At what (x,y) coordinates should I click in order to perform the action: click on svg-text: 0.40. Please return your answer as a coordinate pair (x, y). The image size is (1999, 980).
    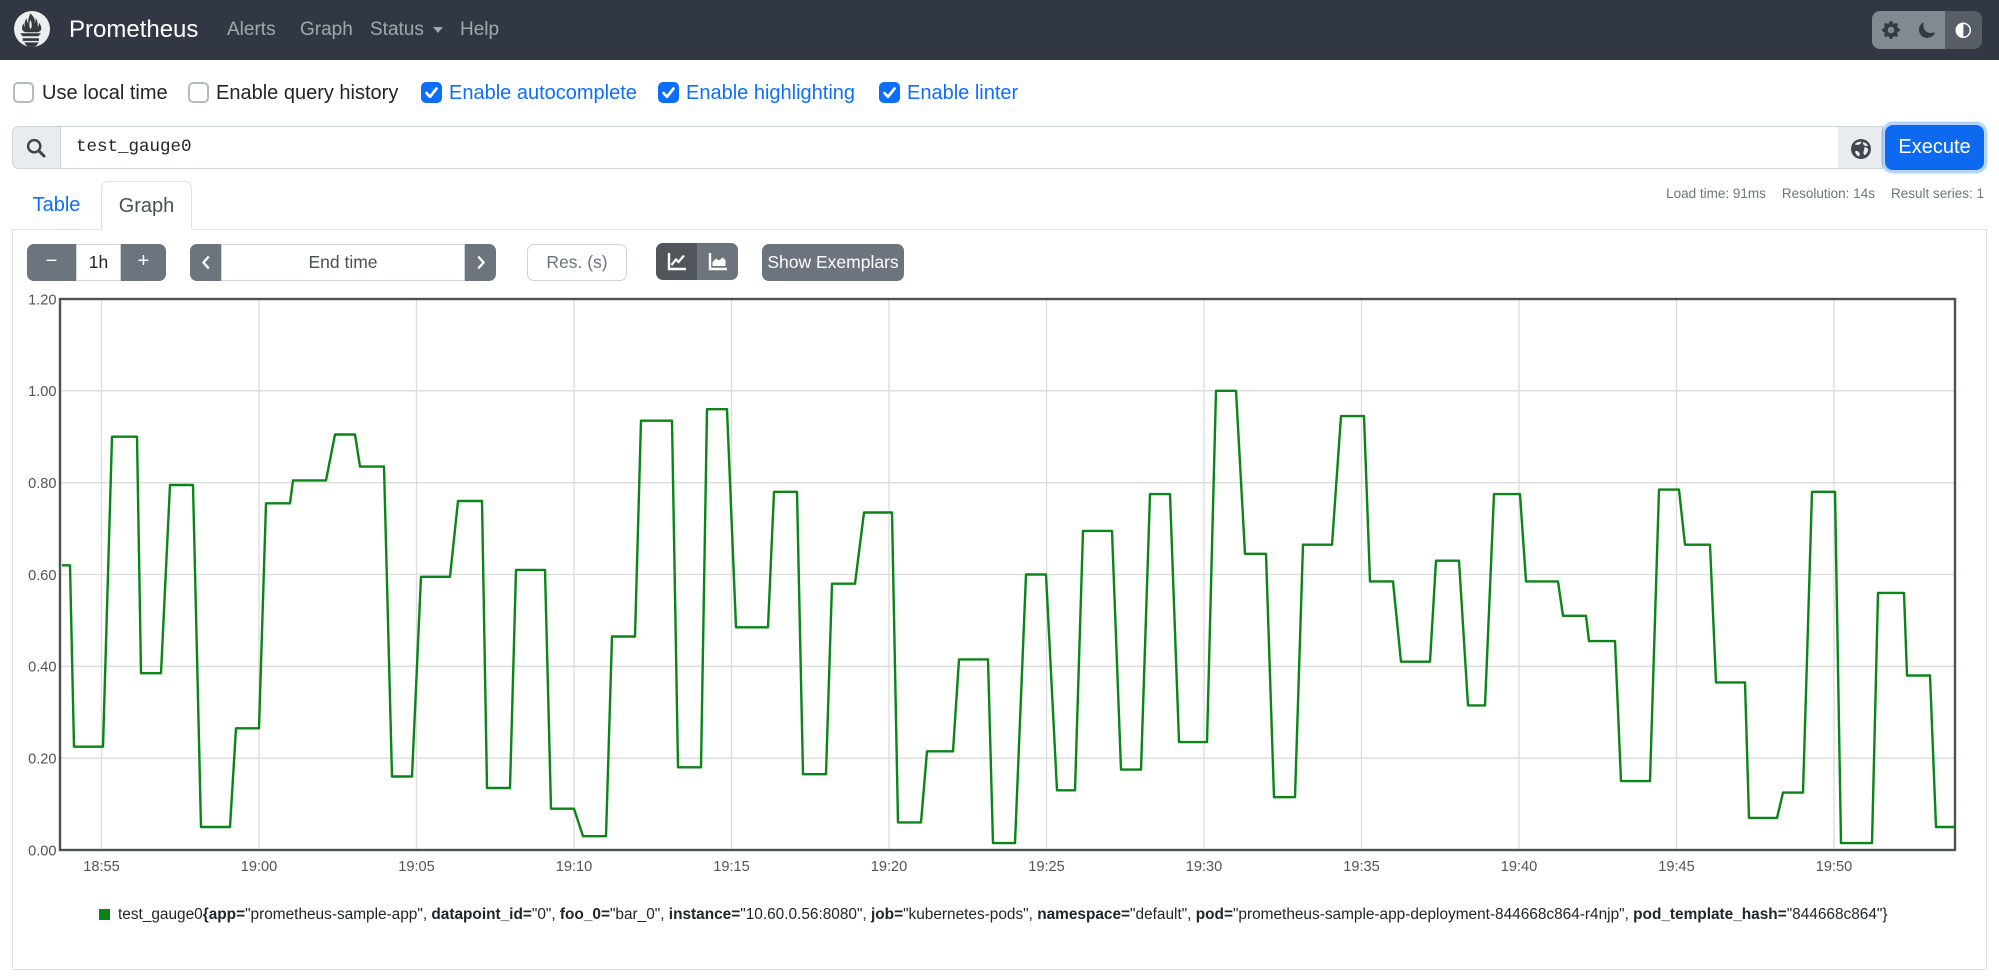
    Looking at the image, I should click on (42, 668).